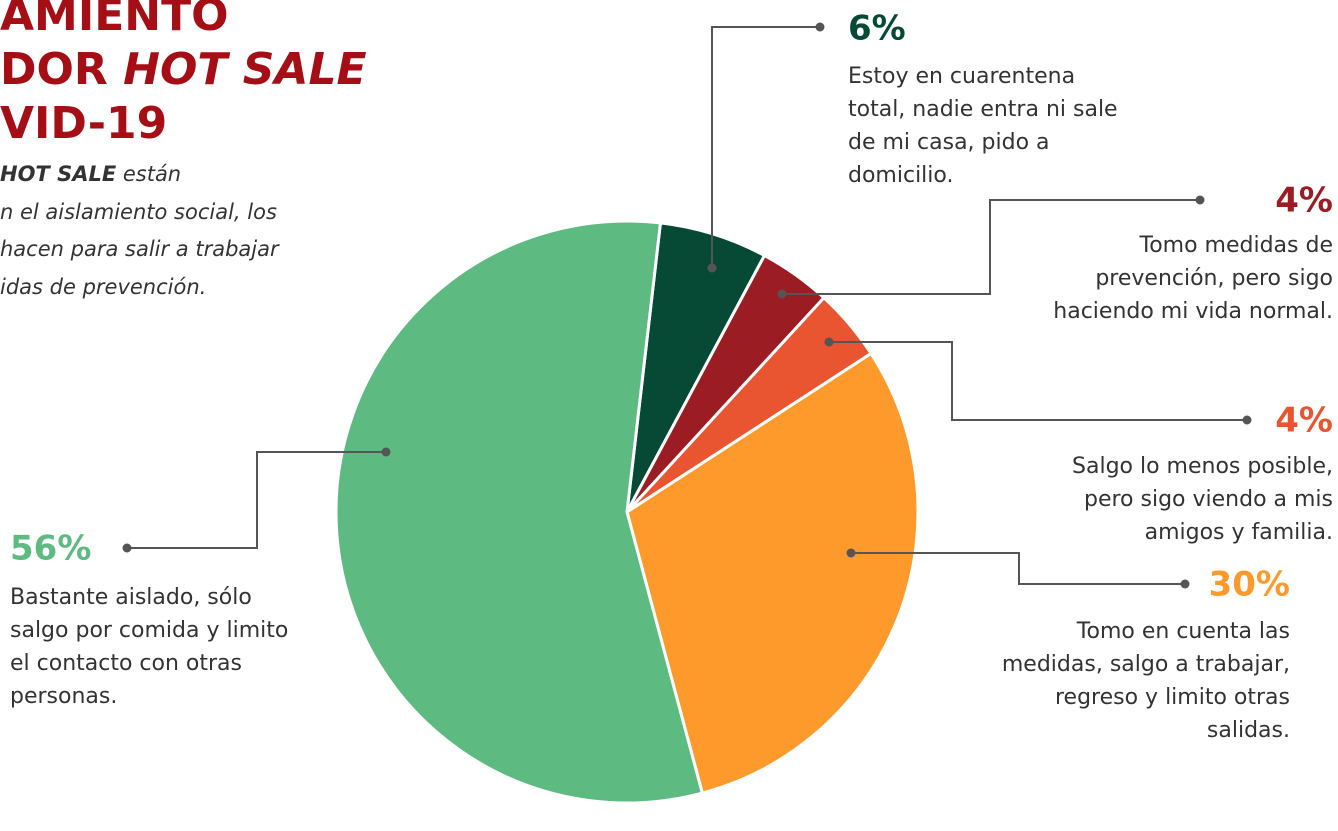 This screenshot has width=1338, height=831. I want to click on title-line: AMIENTO, so click(114, 20).